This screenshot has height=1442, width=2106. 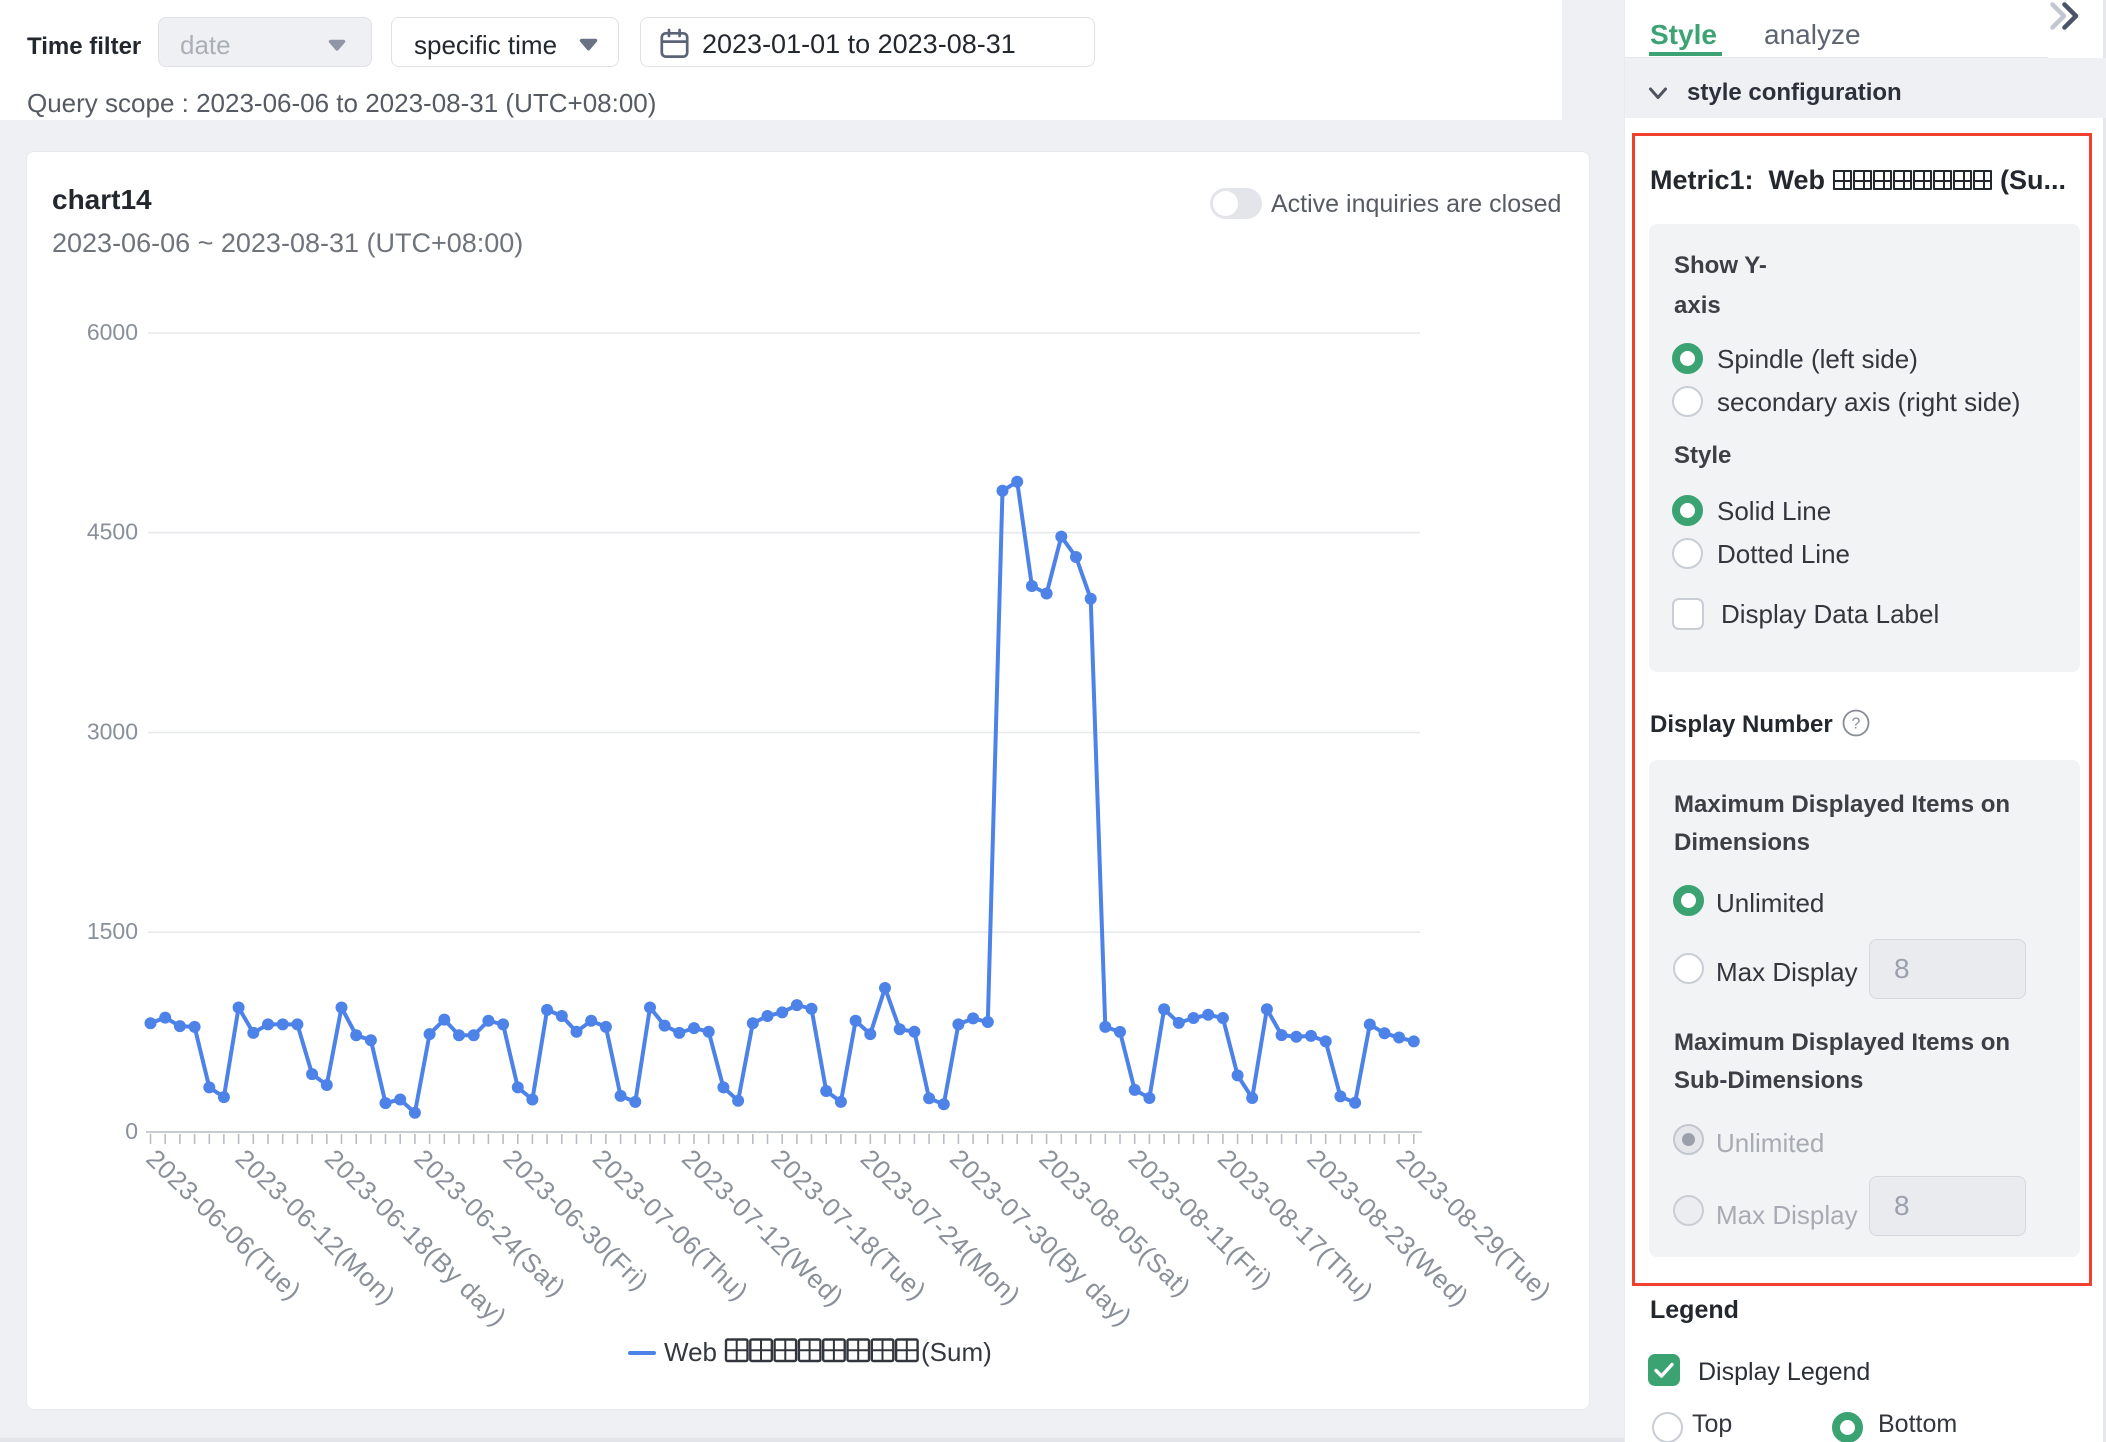 What do you see at coordinates (112, 732) in the screenshot?
I see `svg-text: 3000` at bounding box center [112, 732].